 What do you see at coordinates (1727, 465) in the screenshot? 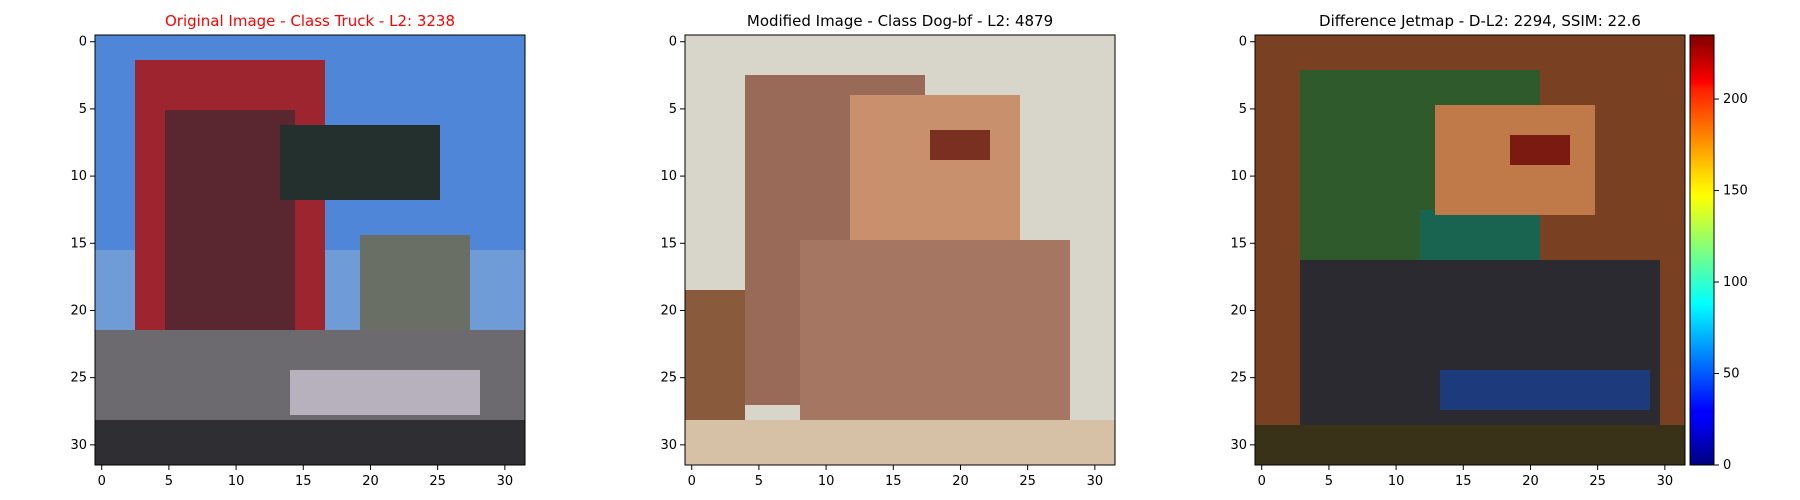
I see `colorbar-tick-label: 0` at bounding box center [1727, 465].